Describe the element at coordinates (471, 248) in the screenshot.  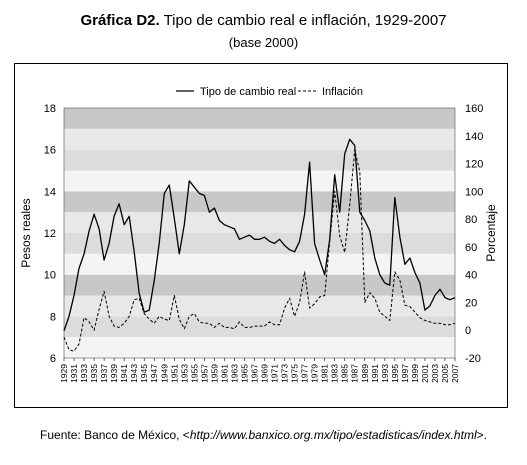
I see `y-right-tick-label: 60` at that location.